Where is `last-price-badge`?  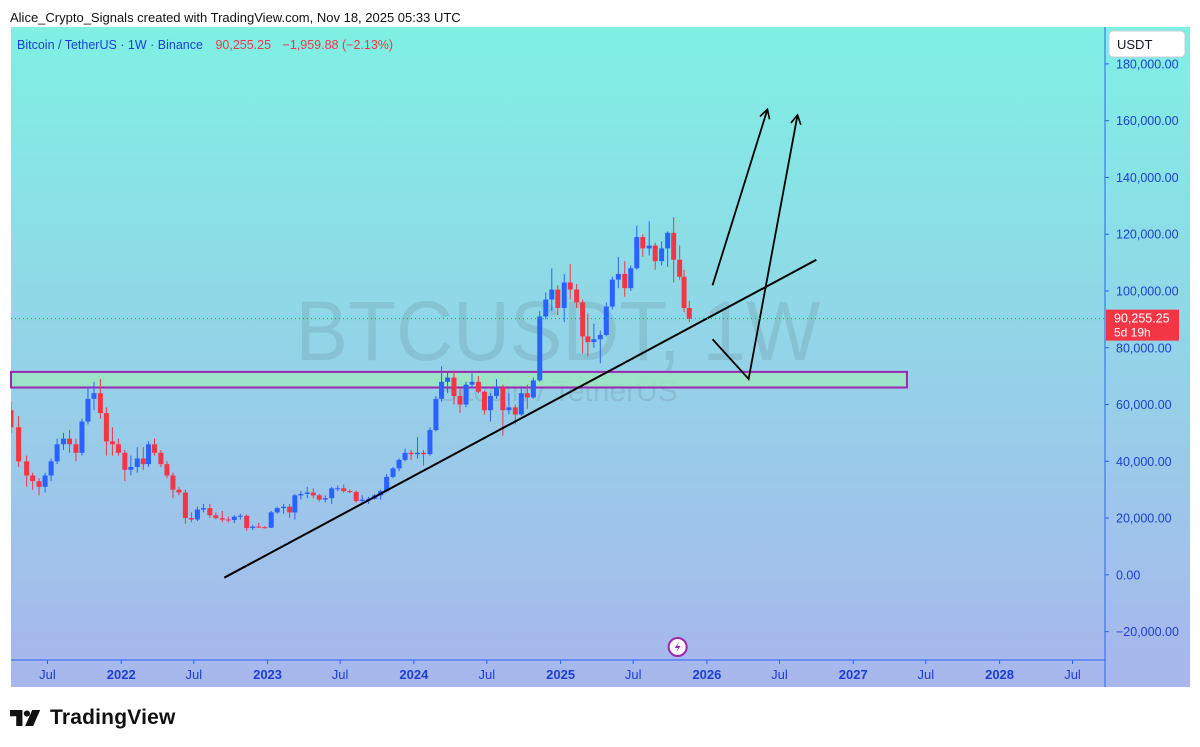 last-price-badge is located at coordinates (1142, 325).